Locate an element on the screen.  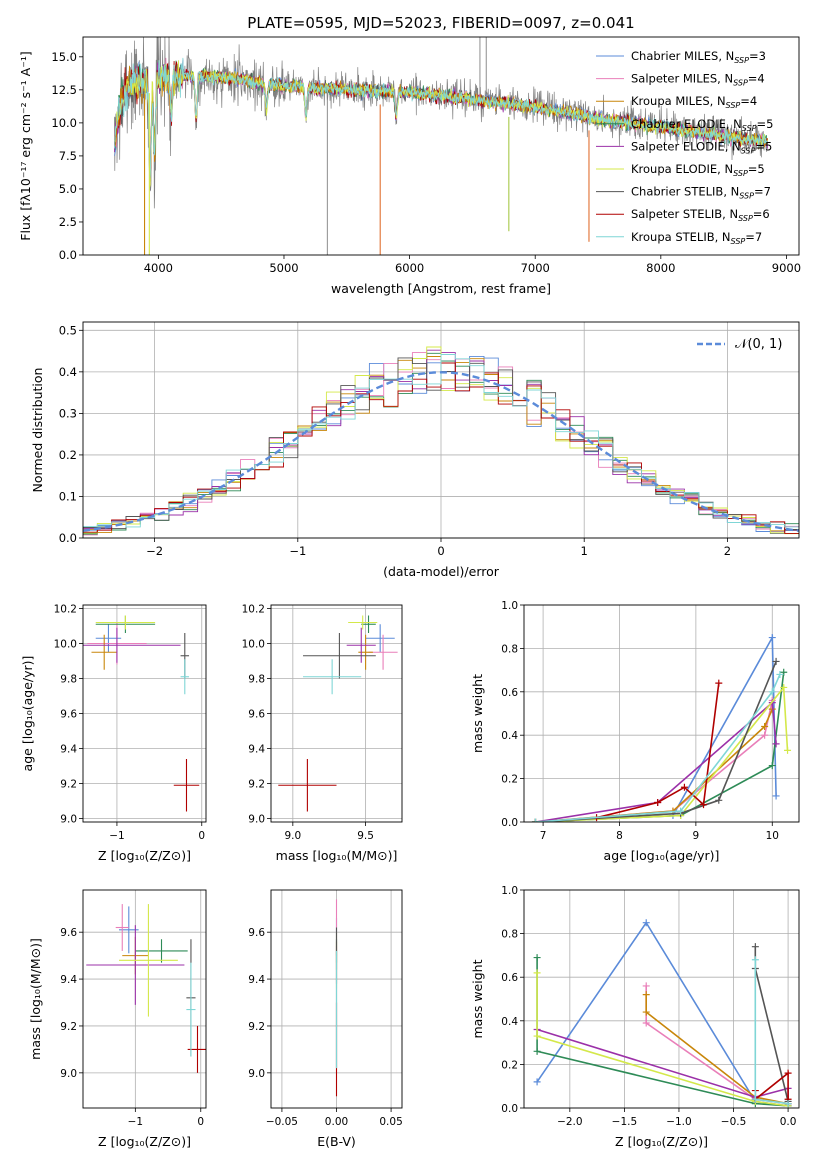
spectrum-xtick-label: 8000 is located at coordinates (660, 268).